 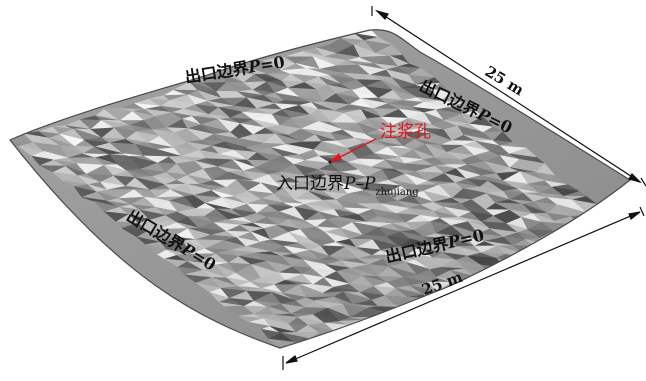 What do you see at coordinates (347, 186) in the screenshot?
I see `inlet-boundary-label: 入口边界P–Pzhujiang` at bounding box center [347, 186].